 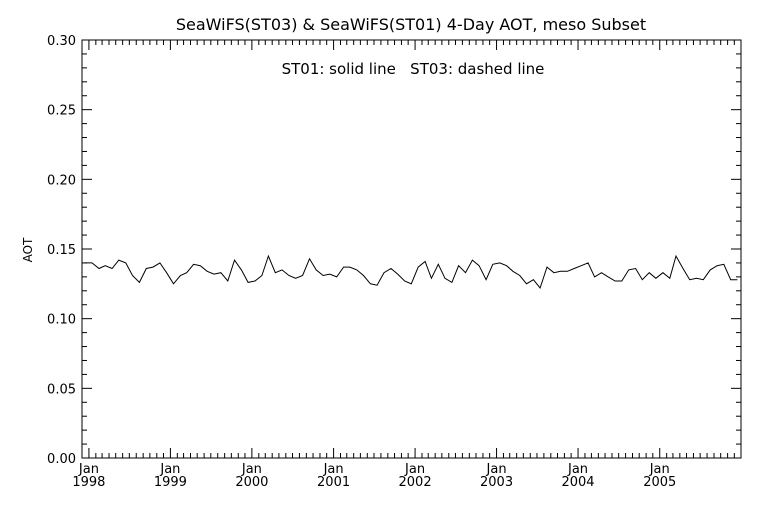 What do you see at coordinates (496, 482) in the screenshot?
I see `x-tick-year-label: 2003` at bounding box center [496, 482].